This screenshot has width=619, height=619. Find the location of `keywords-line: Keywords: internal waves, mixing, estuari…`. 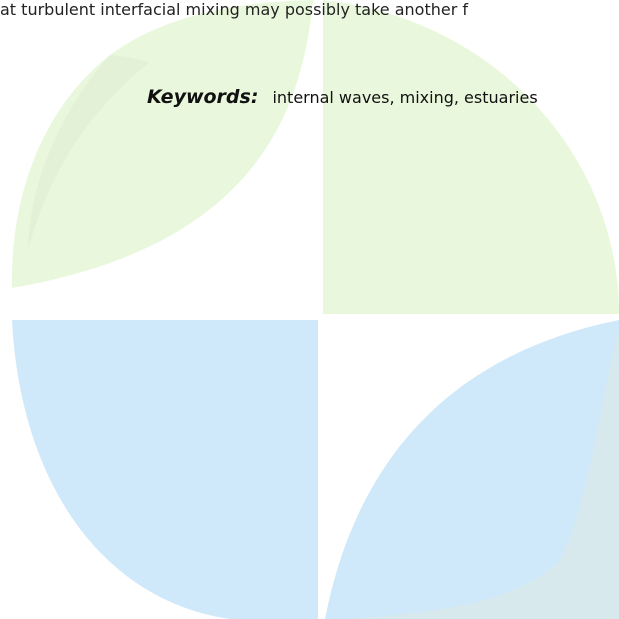

keywords-line: Keywords: internal waves, mixing, estuari… is located at coordinates (342, 97).